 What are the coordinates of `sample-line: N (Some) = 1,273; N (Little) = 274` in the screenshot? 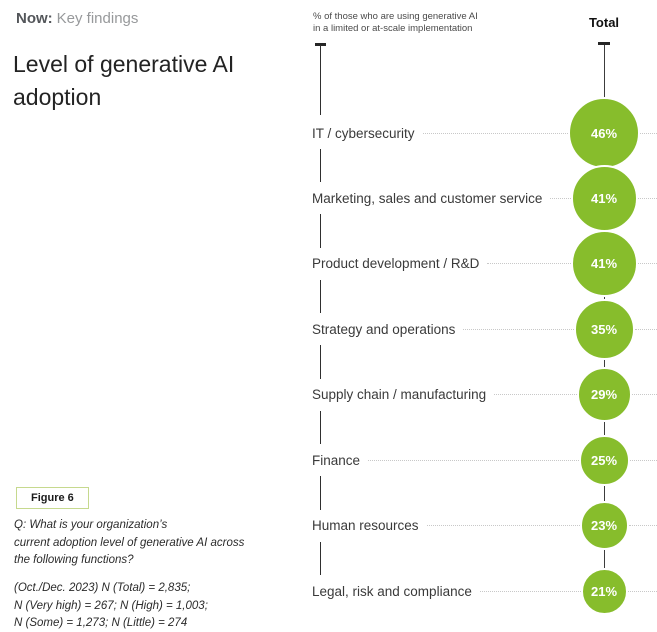 It's located at (101, 623).